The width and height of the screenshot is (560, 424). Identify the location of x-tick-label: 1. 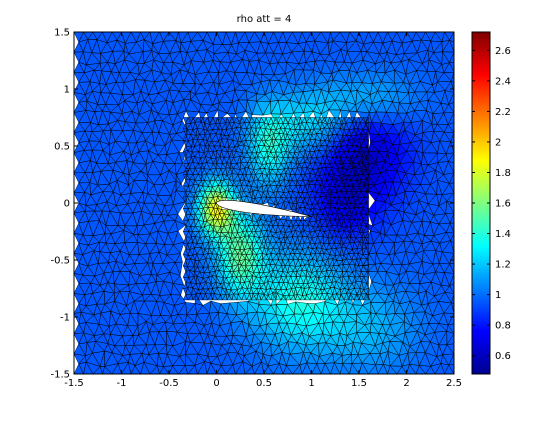
(311, 383).